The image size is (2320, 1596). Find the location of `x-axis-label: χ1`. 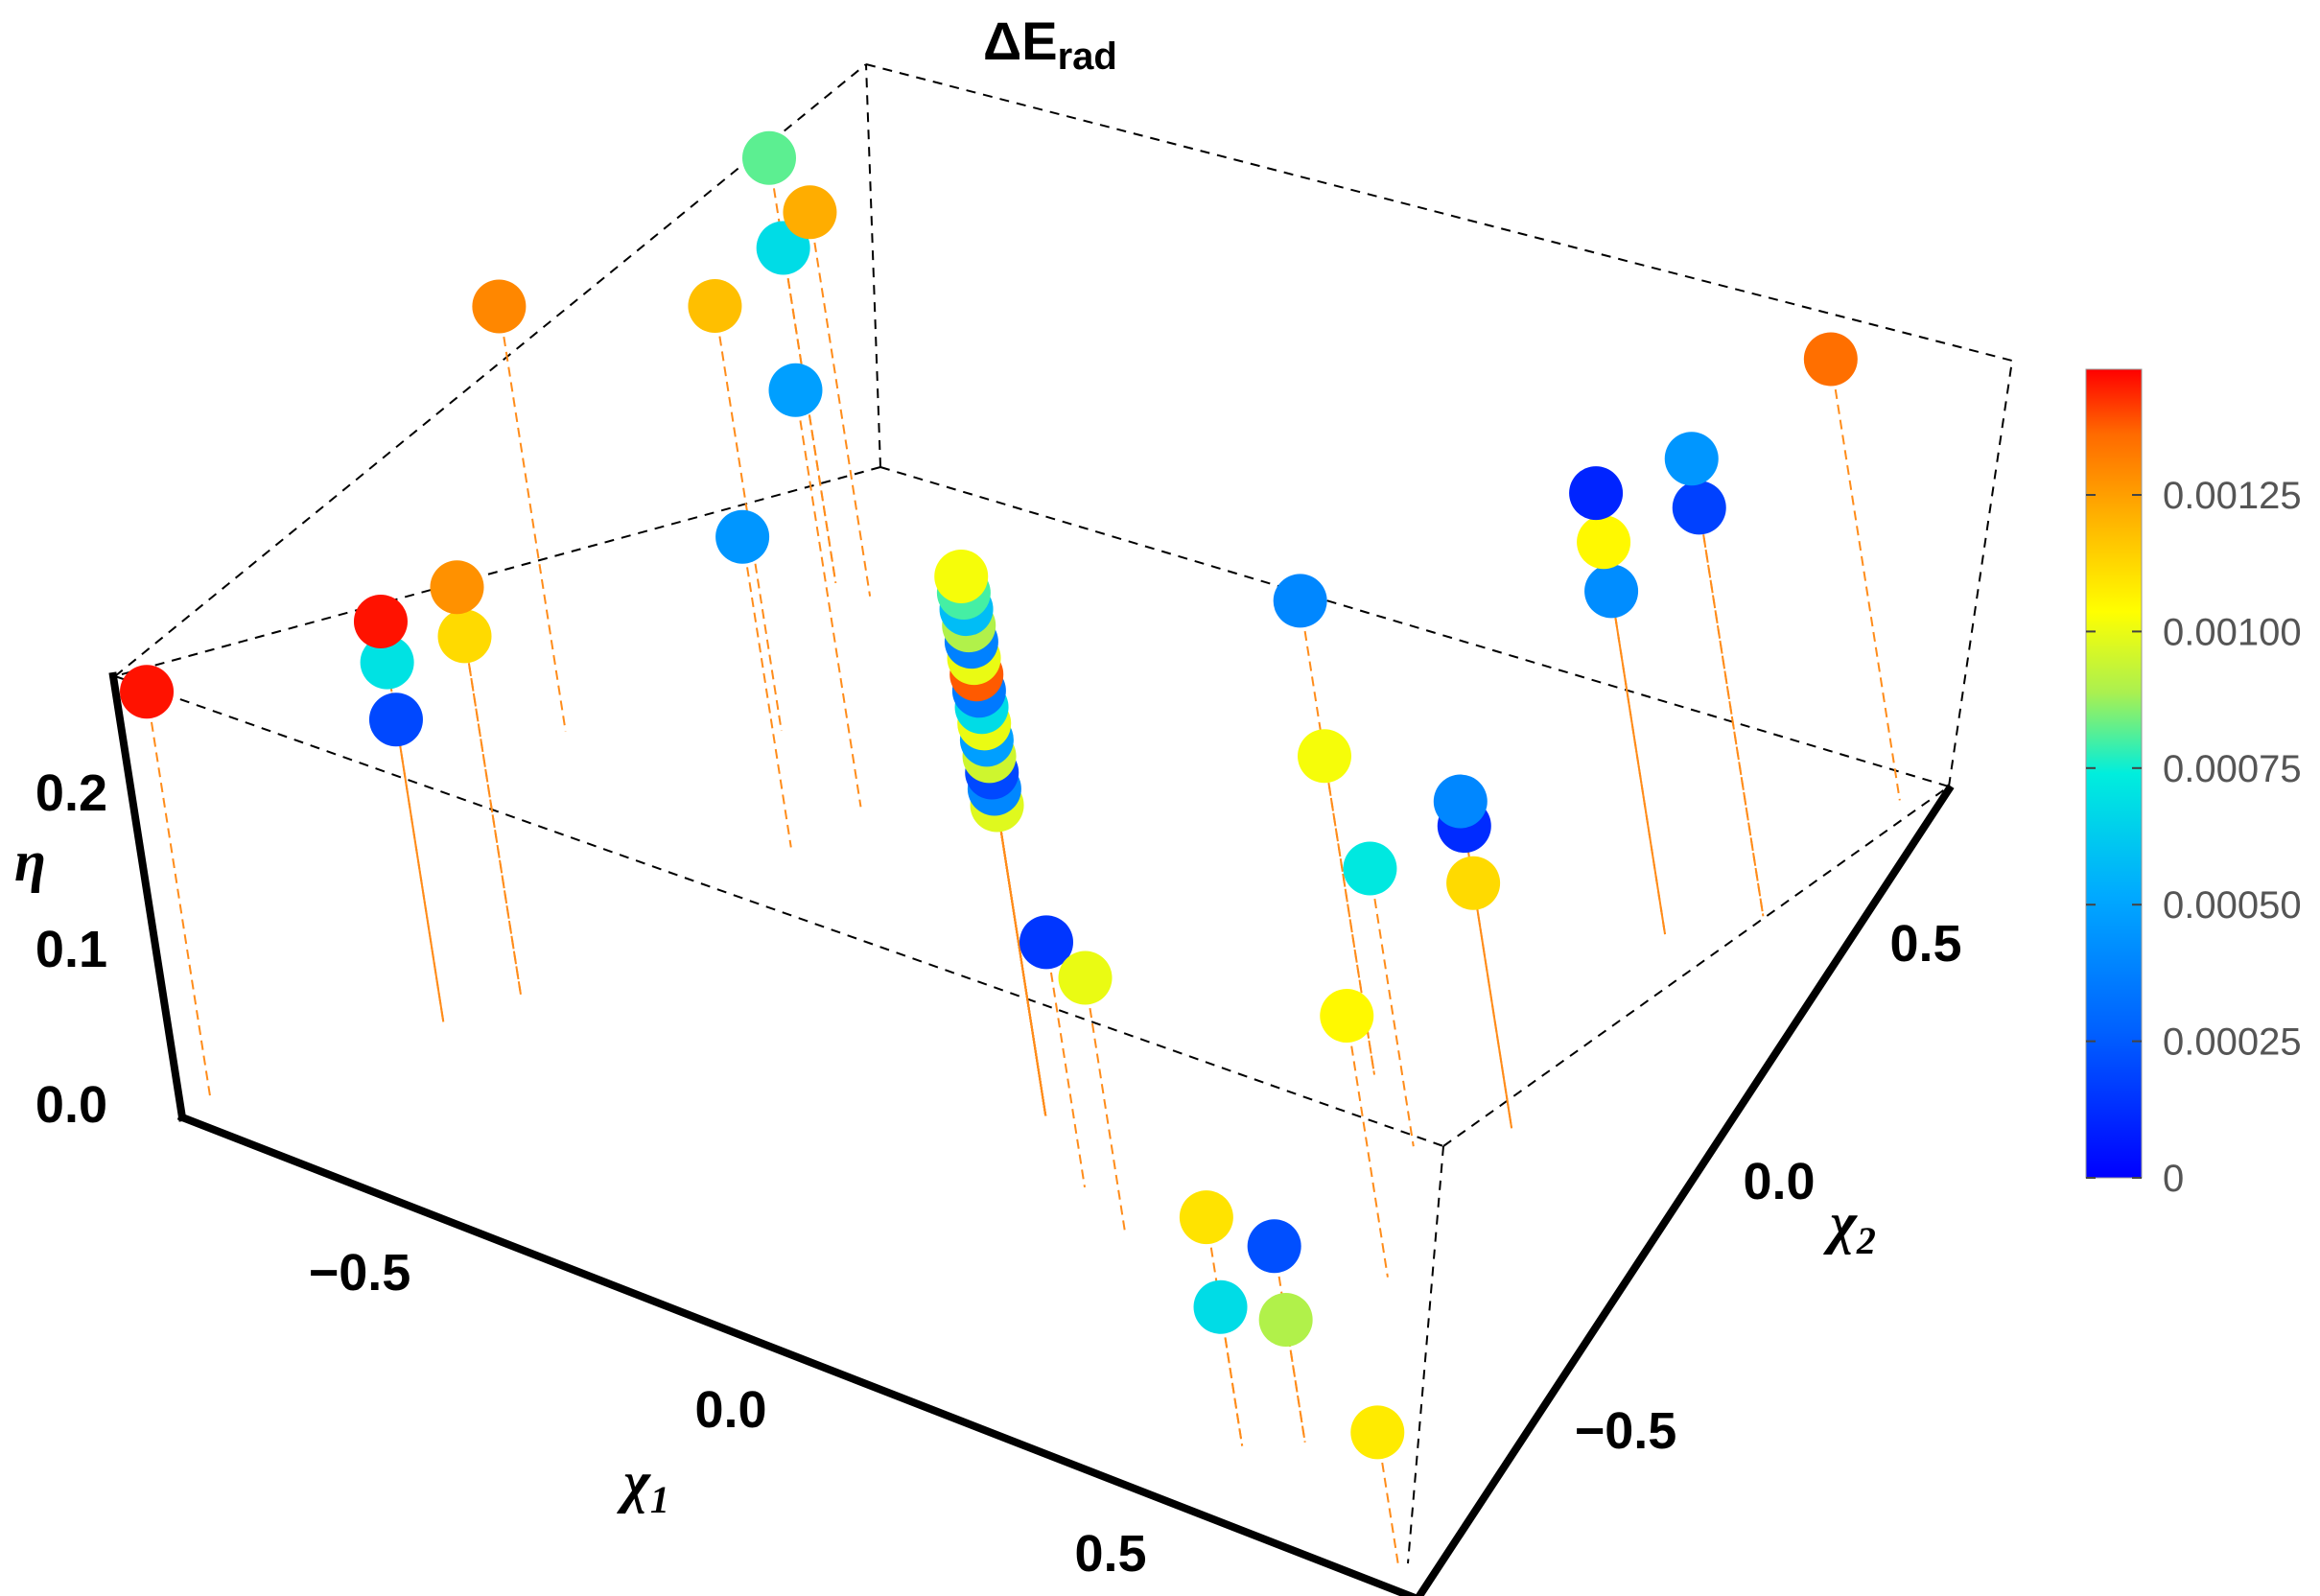

x-axis-label: χ1 is located at coordinates (643, 1485).